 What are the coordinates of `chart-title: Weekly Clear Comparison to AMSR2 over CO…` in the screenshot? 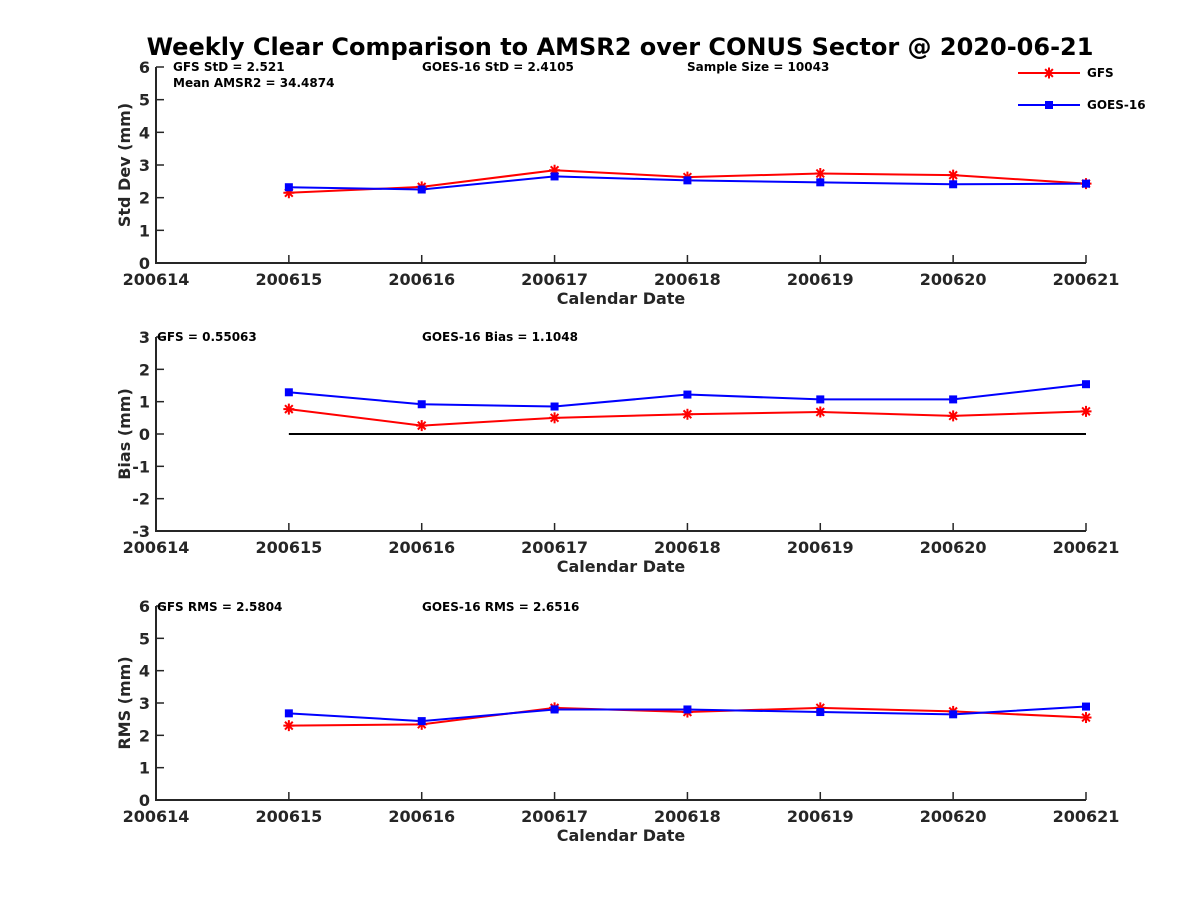 It's located at (620, 47).